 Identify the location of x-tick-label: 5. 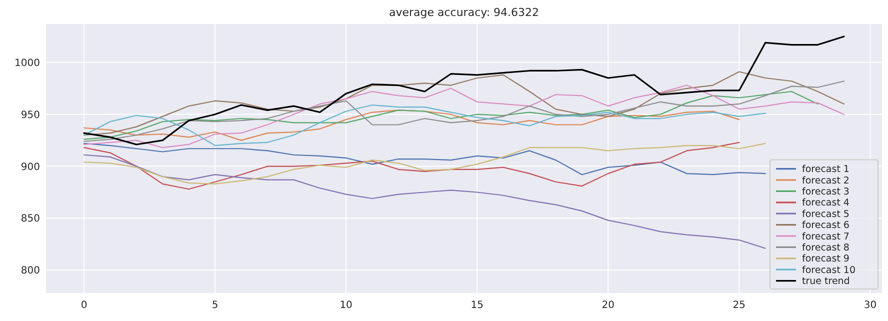
(215, 305).